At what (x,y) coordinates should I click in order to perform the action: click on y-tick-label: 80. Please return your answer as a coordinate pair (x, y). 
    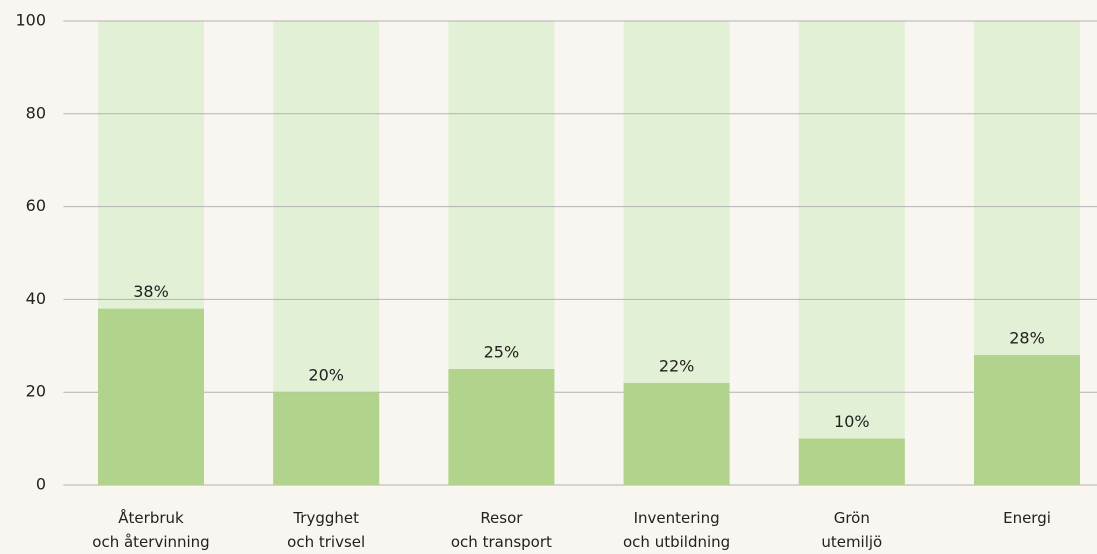
    Looking at the image, I should click on (36, 112).